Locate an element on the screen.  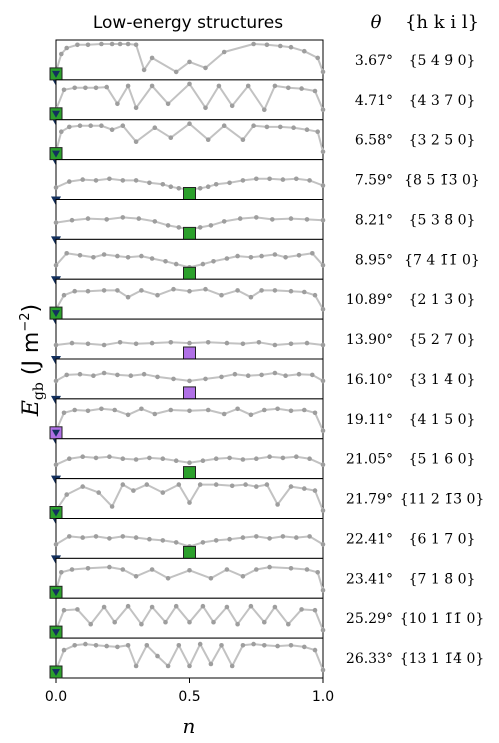
panel-2: 4.71° {4 3 7̄ 0} is located at coordinates (262, 102).